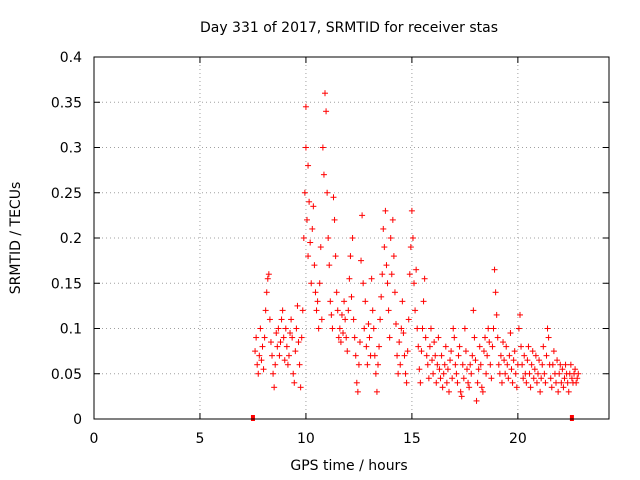 The width and height of the screenshot is (640, 480). Describe the element at coordinates (71, 239) in the screenshot. I see `y-tick-label: 0.2` at that location.